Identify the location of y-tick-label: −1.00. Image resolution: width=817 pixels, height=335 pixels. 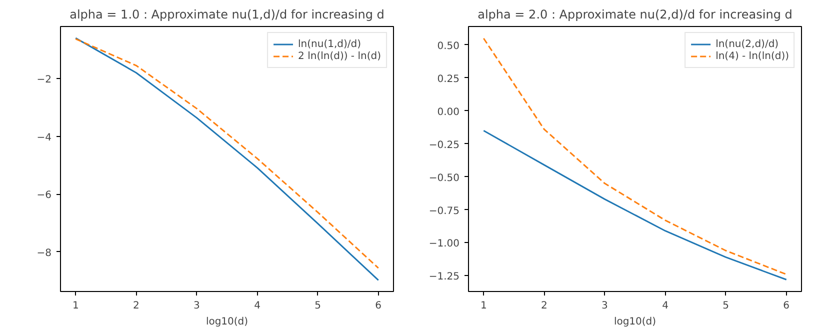
(444, 244).